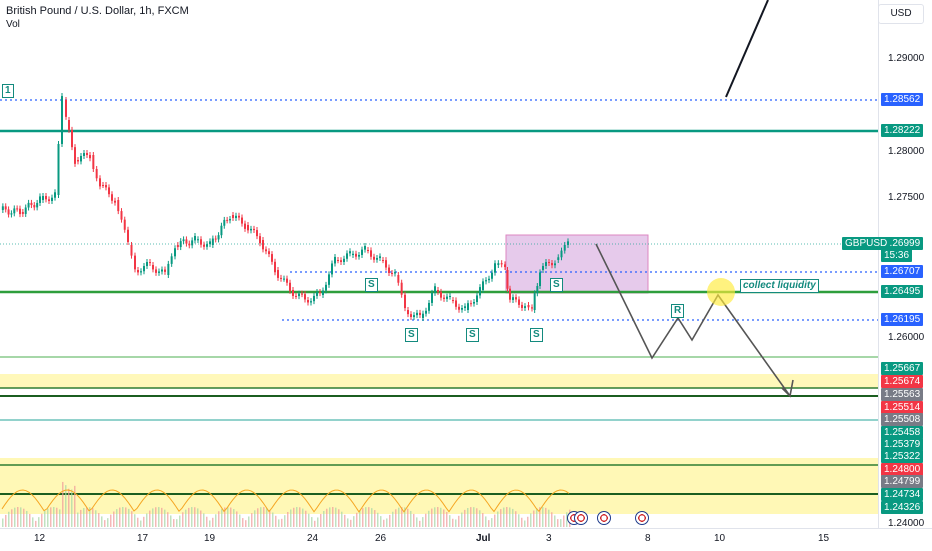 The image size is (932, 551). What do you see at coordinates (902, 419) in the screenshot?
I see `price-tag: 1.25508` at bounding box center [902, 419].